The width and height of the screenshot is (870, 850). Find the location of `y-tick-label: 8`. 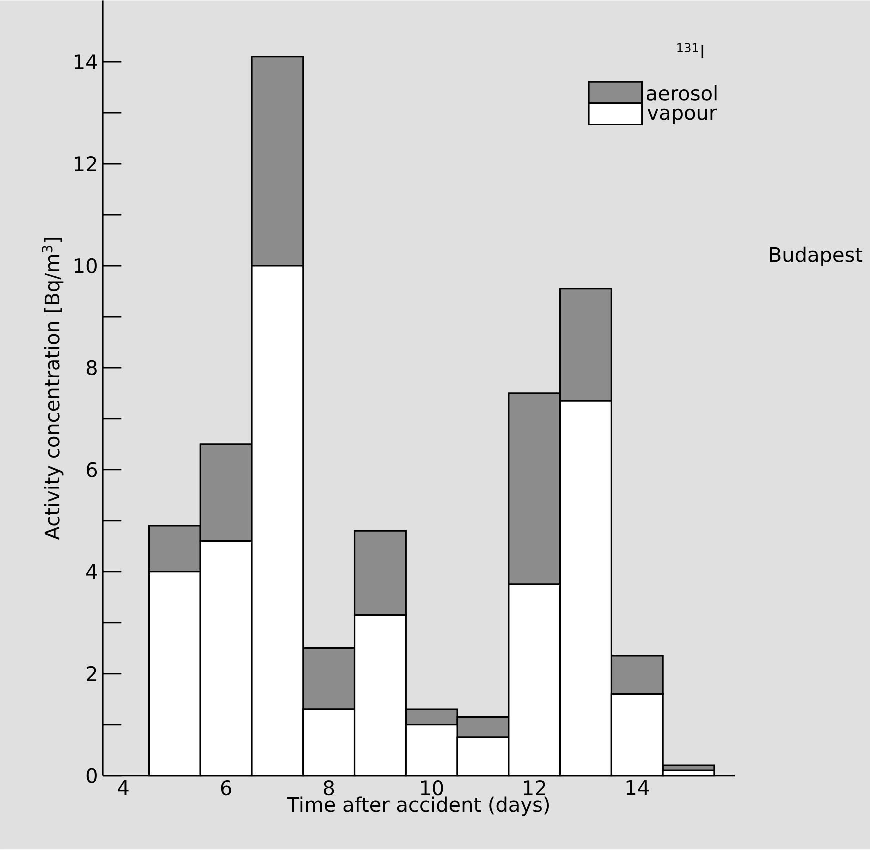

y-tick-label: 8 is located at coordinates (91, 368).